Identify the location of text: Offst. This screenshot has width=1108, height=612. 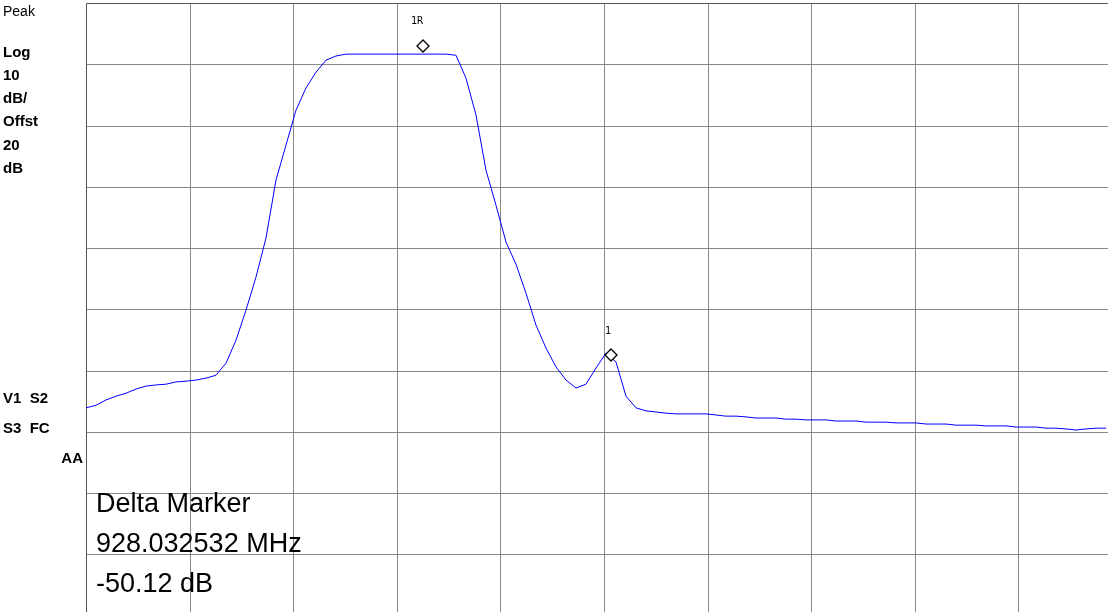
(20, 120).